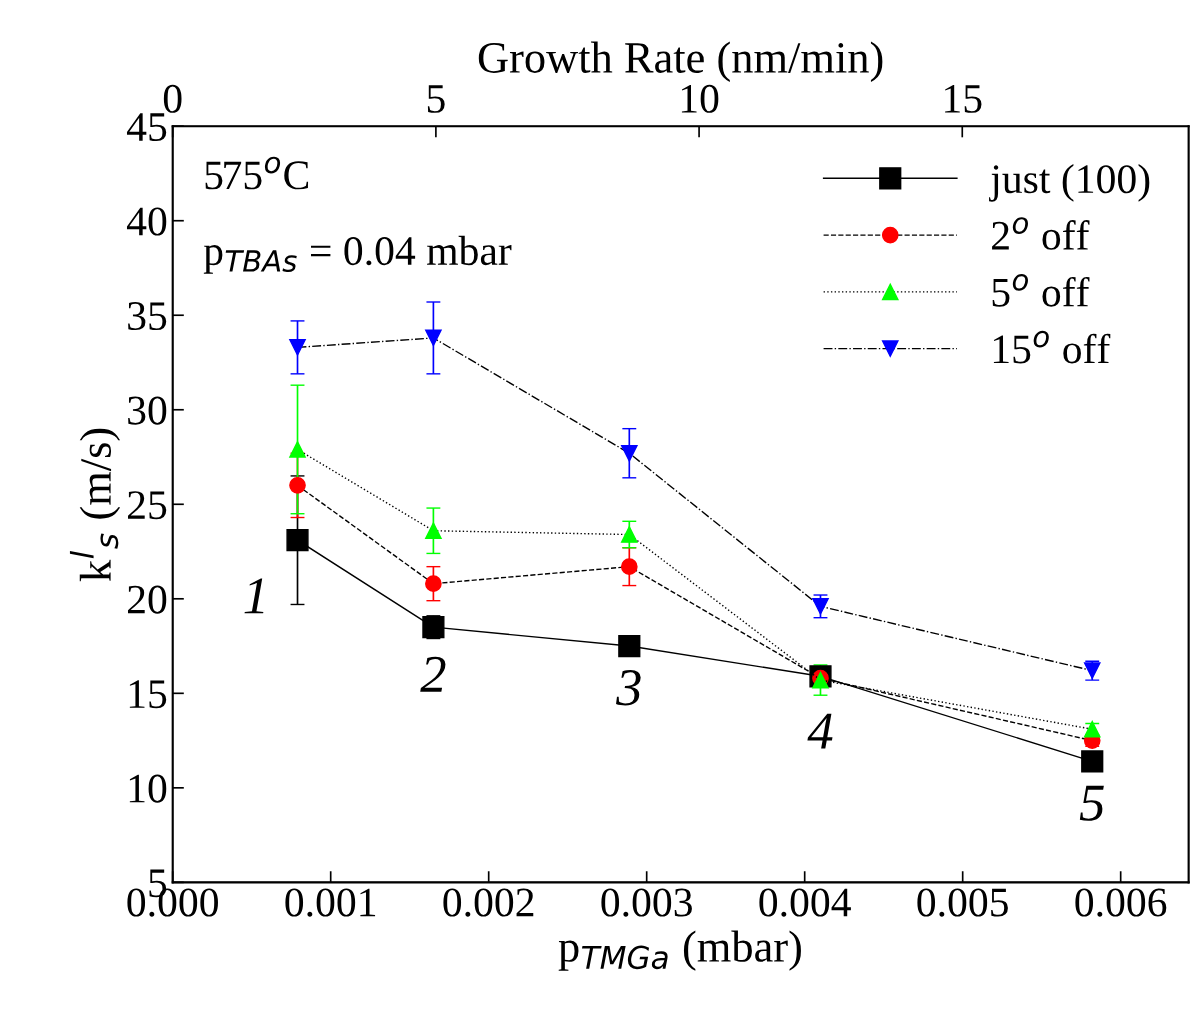  Describe the element at coordinates (257, 173) in the screenshot. I see `annotation: 575$^{o}$C` at that location.